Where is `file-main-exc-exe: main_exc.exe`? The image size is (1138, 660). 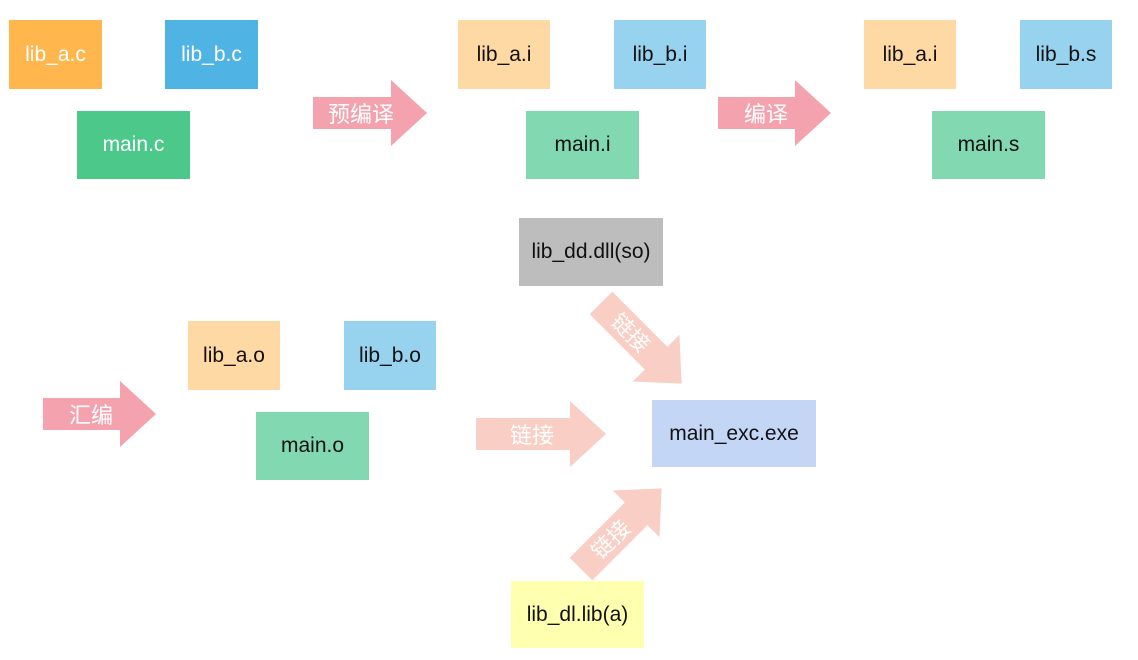 file-main-exc-exe: main_exc.exe is located at coordinates (734, 433).